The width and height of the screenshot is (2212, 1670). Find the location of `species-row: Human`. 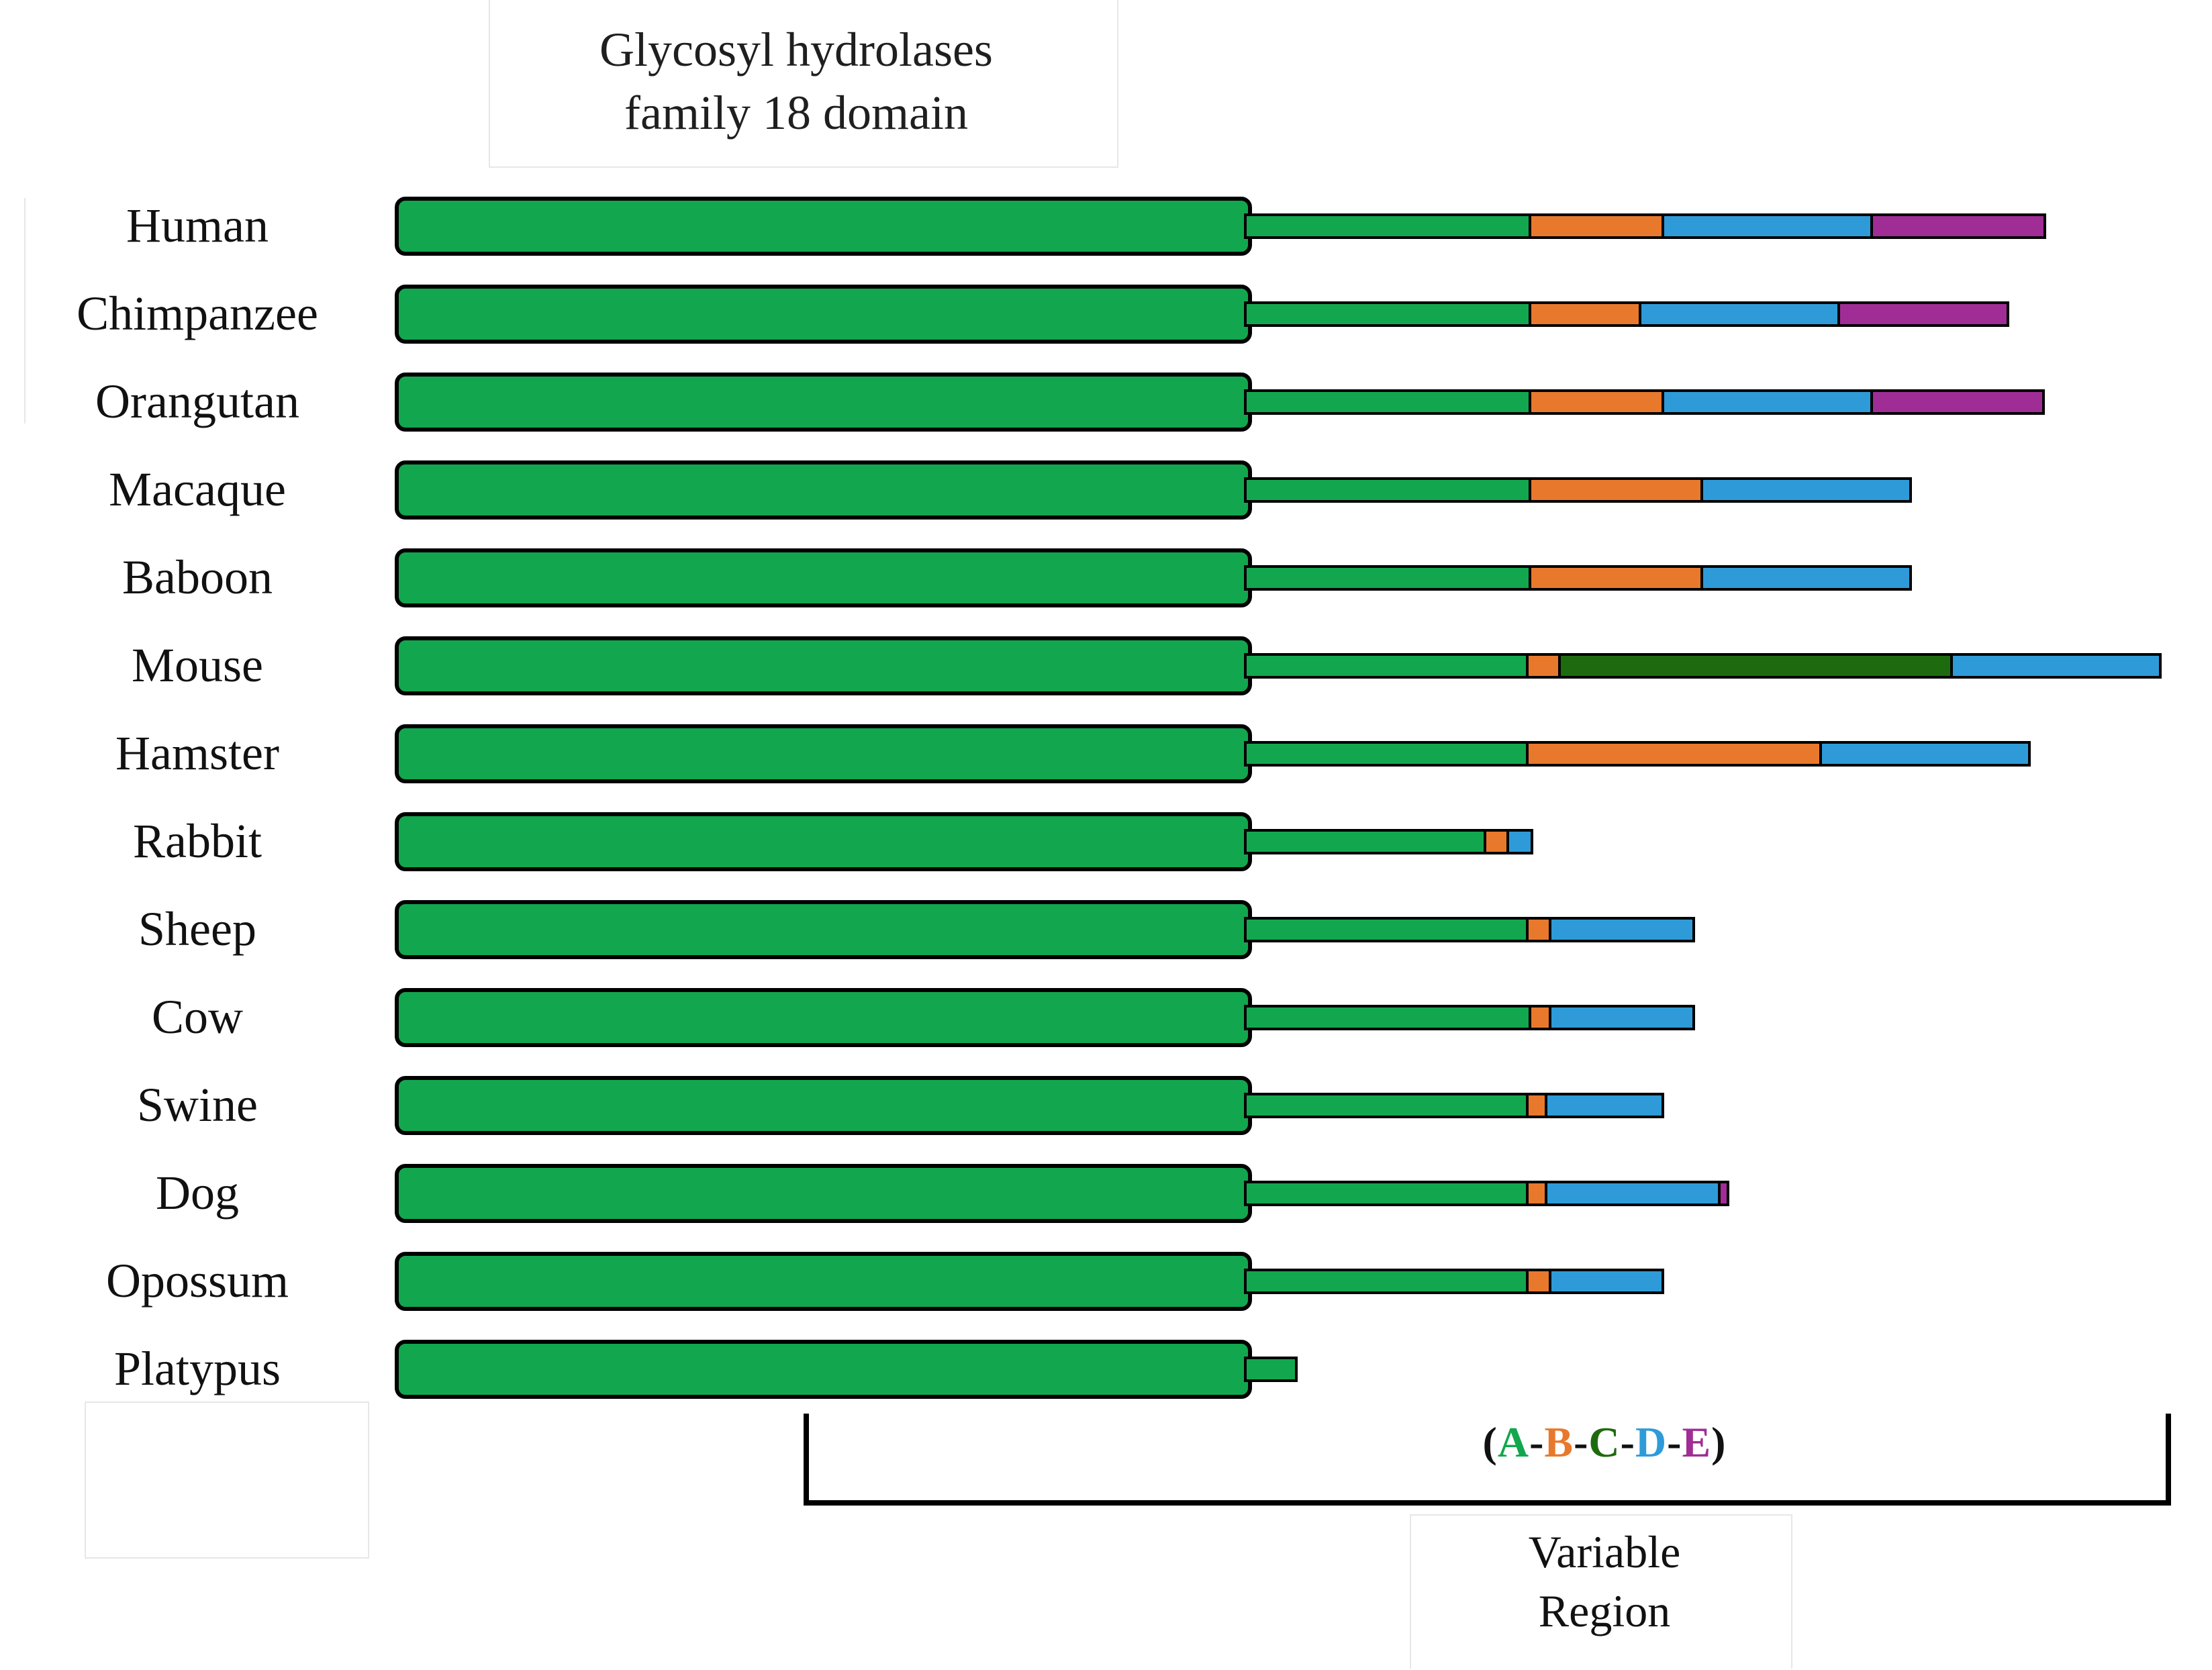

species-row: Human is located at coordinates (1081, 226).